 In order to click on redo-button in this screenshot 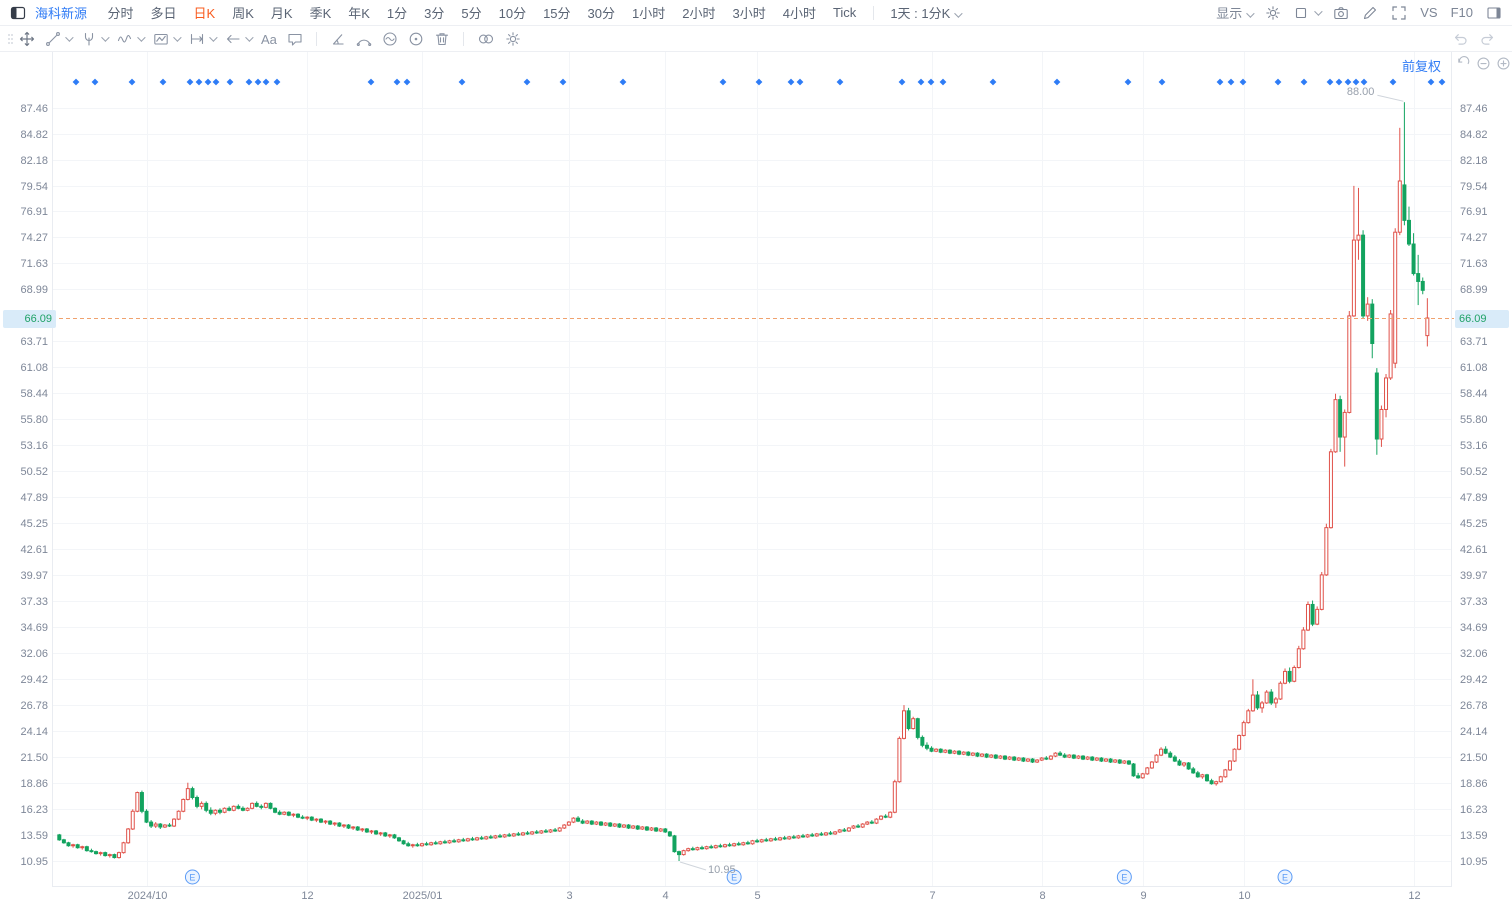, I will do `click(1487, 39)`.